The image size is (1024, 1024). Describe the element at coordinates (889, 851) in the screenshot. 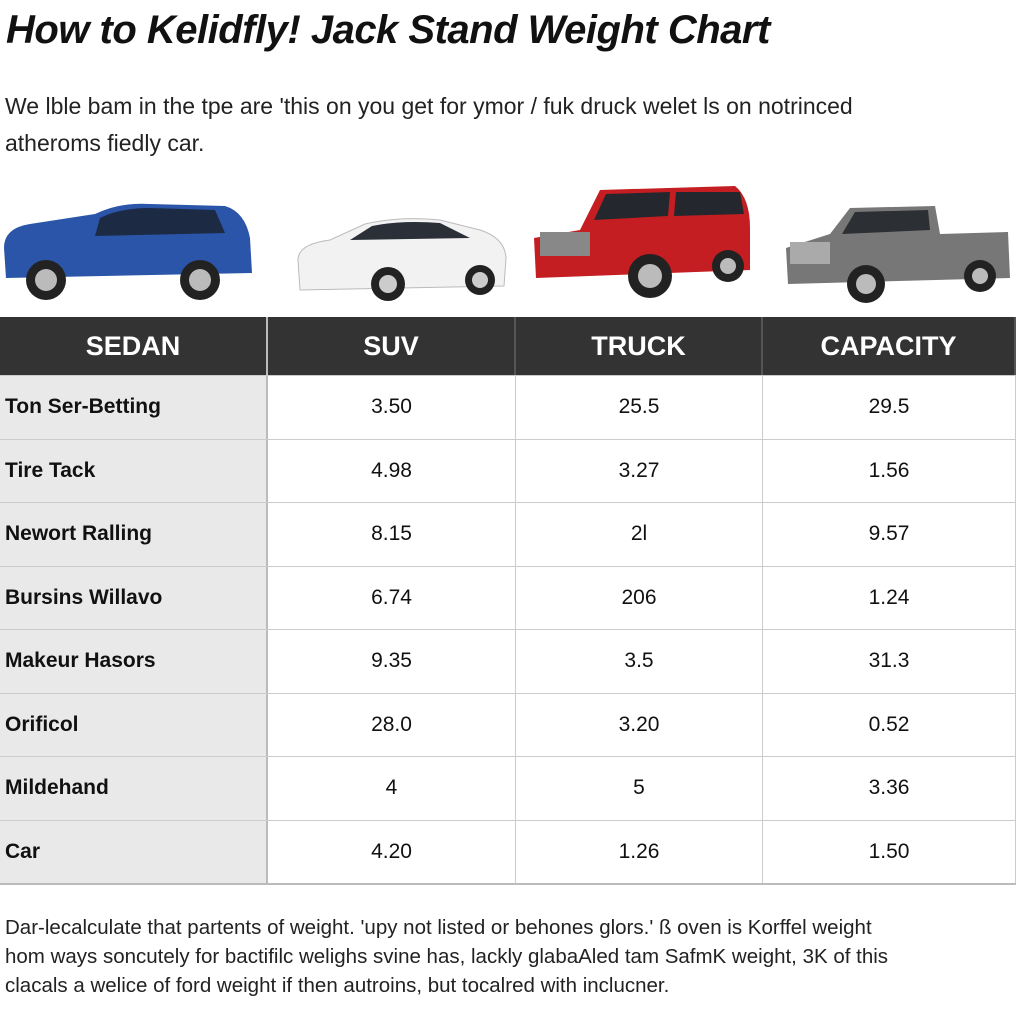

I see `table-cell: 1.50` at that location.